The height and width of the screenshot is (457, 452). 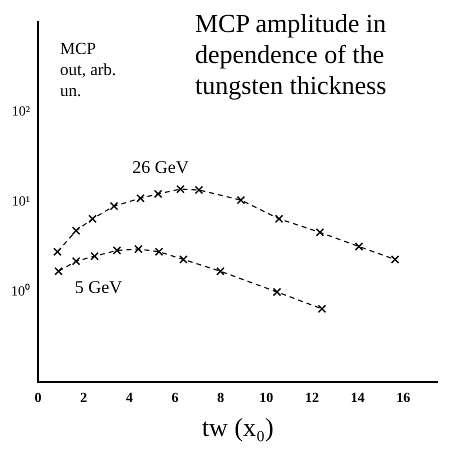 I want to click on y-tick-label: 10¹, so click(x=21, y=202).